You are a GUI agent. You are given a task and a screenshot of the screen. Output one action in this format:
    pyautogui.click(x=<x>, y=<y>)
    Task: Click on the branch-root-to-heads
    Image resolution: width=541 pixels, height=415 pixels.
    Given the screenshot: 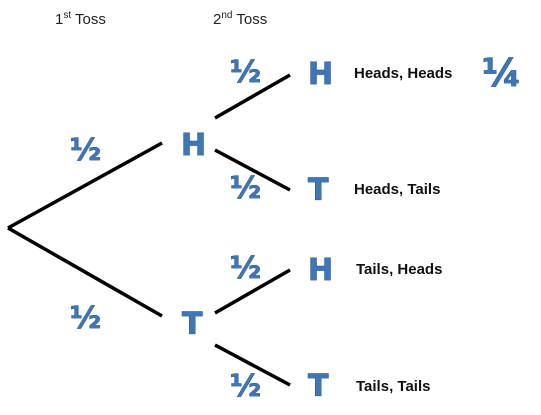 What is the action you would take?
    pyautogui.click(x=85, y=185)
    